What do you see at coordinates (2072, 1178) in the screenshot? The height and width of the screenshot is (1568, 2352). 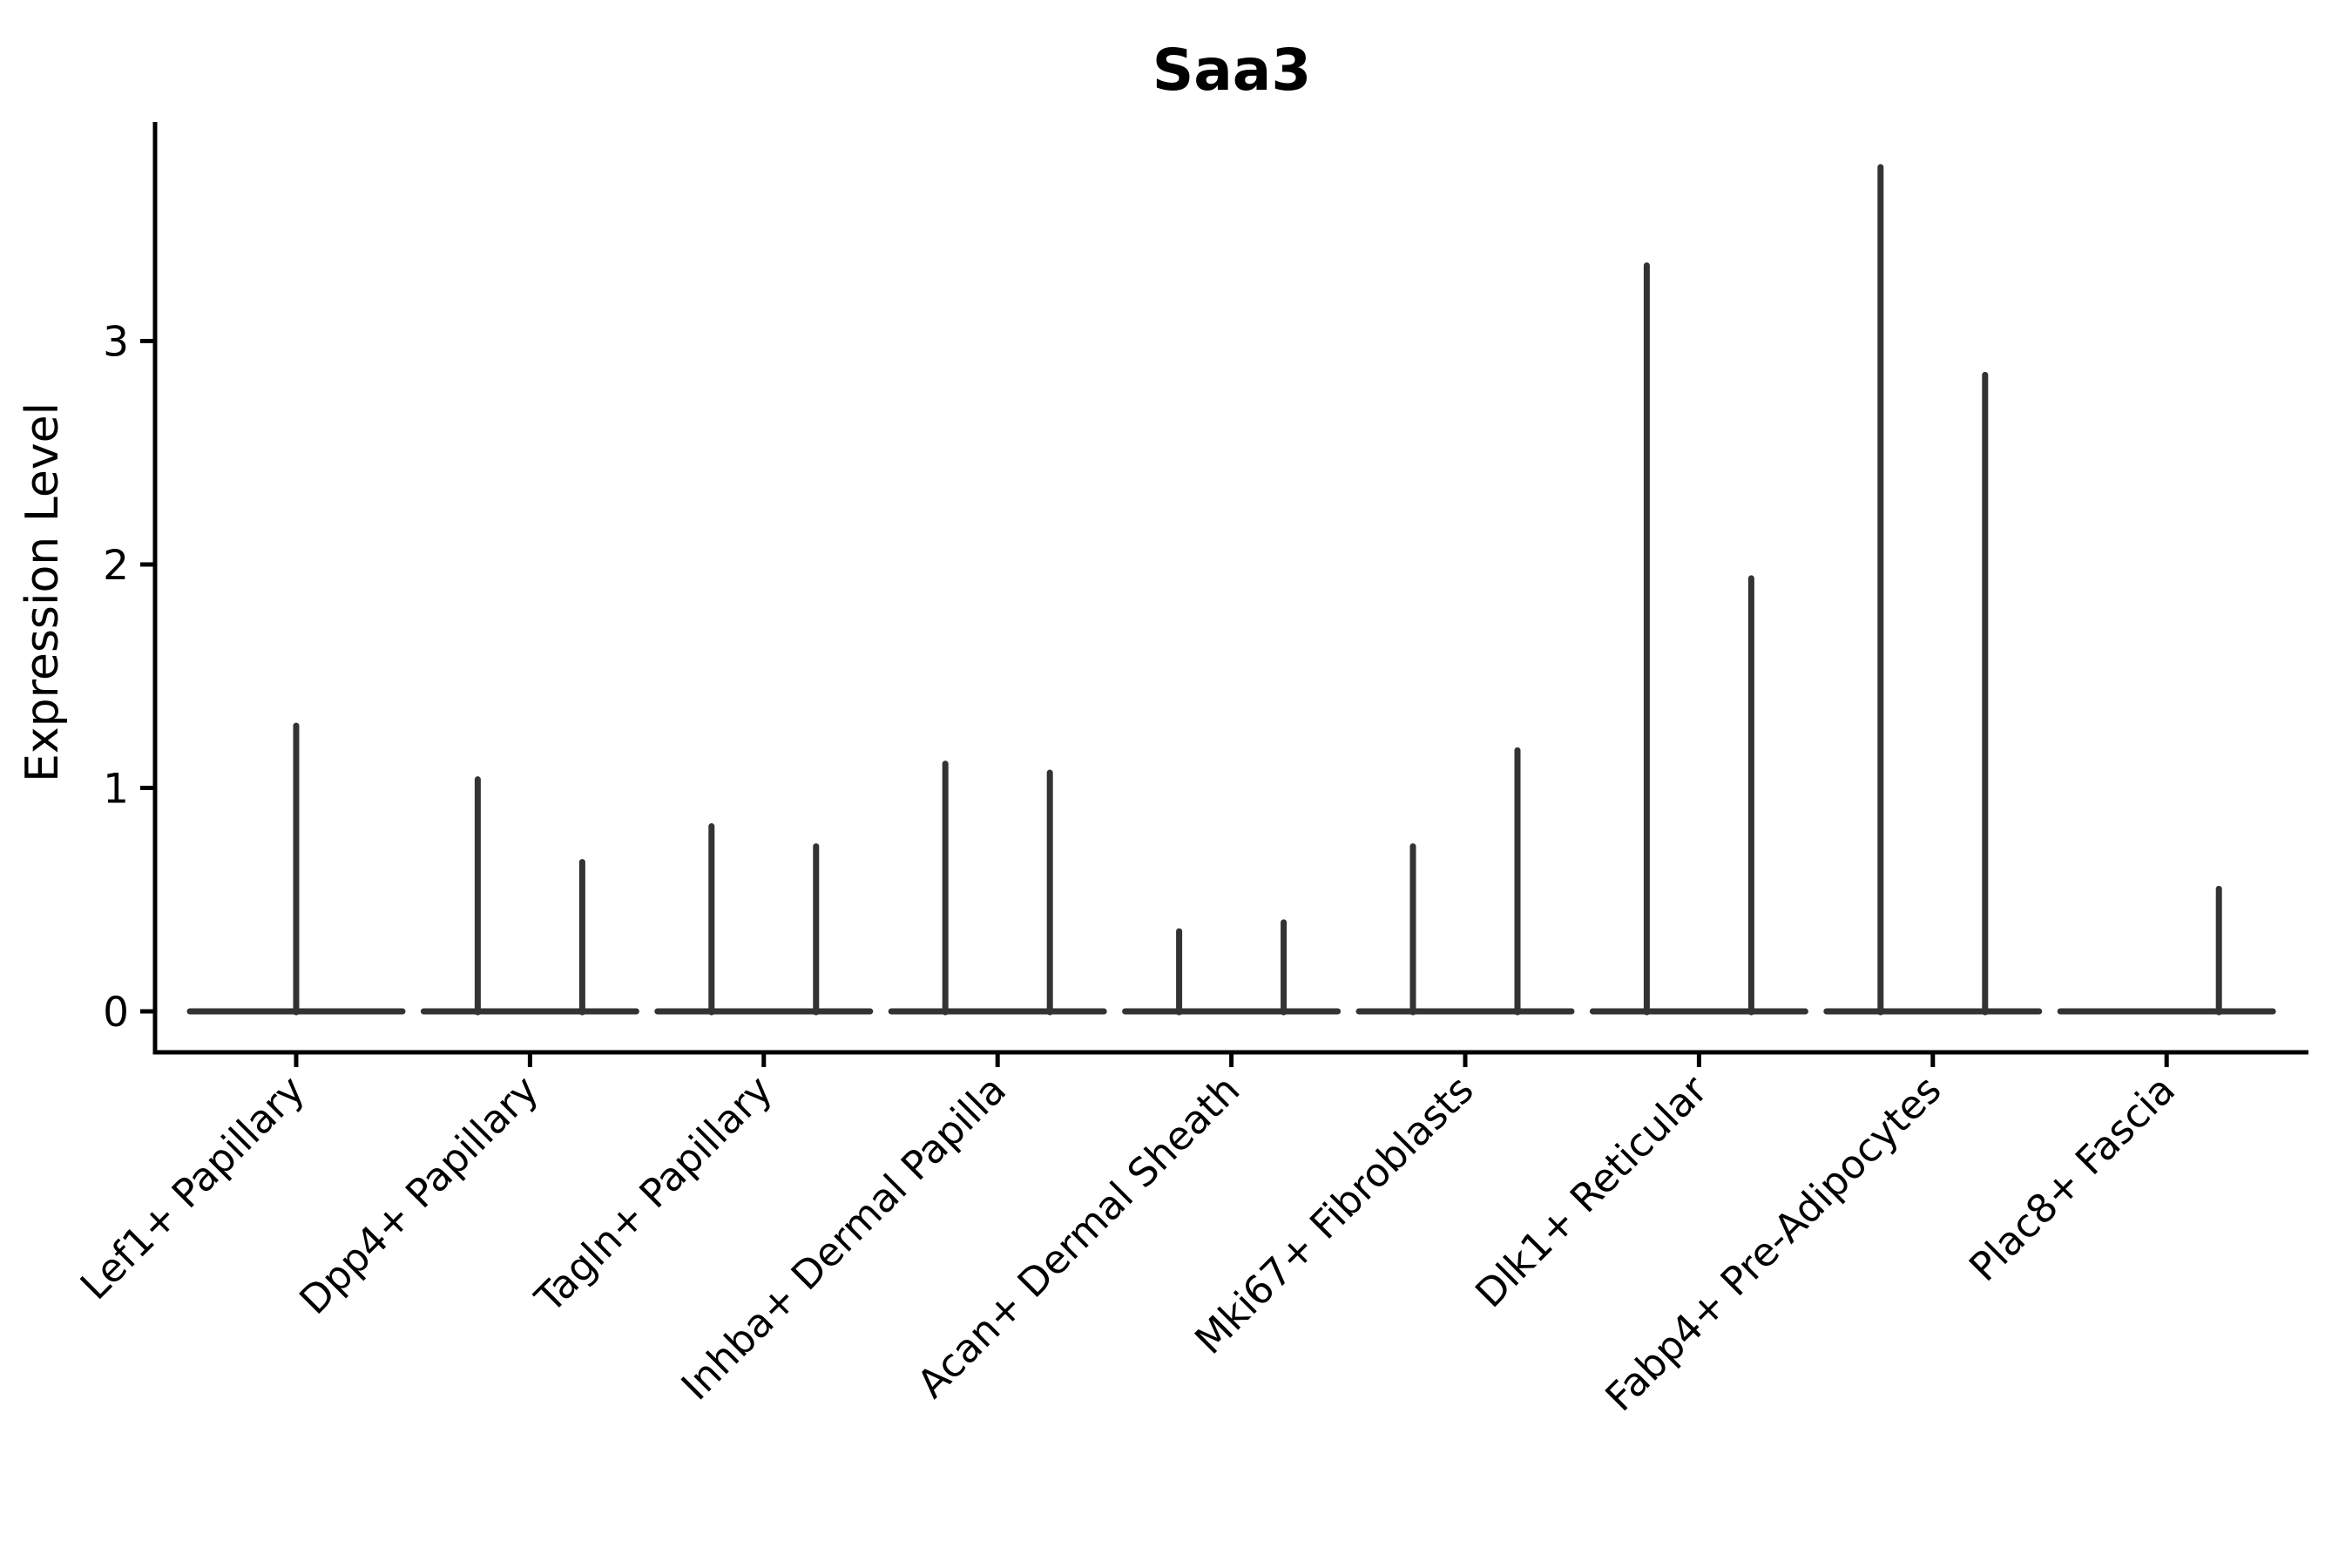 I see `x-tick-label: Plac8+ Fascia` at bounding box center [2072, 1178].